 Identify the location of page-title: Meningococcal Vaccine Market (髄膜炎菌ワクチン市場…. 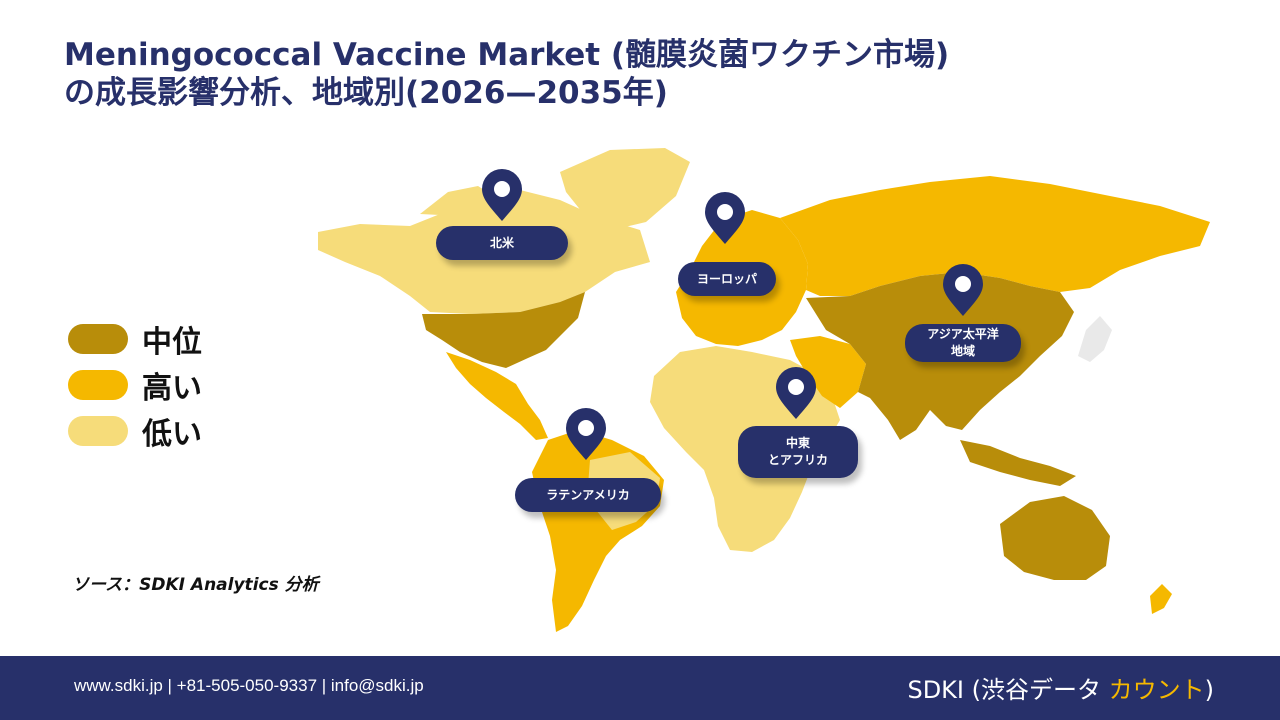
(639, 74).